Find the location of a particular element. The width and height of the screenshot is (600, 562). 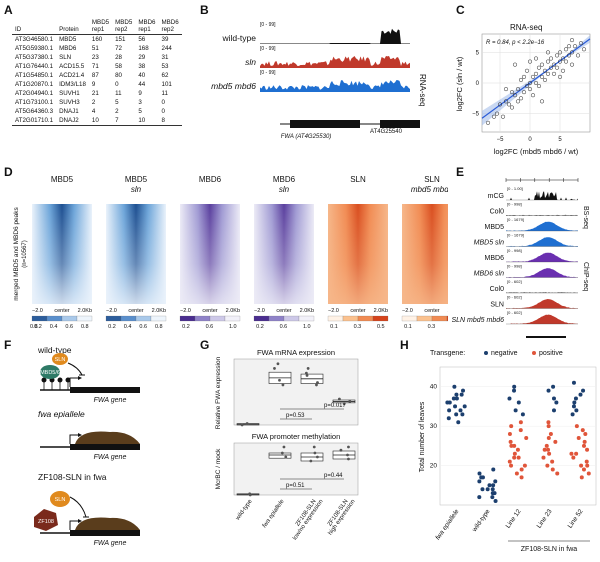

chip-track-range: [0 - 1679] is located at coordinates (515, 219).